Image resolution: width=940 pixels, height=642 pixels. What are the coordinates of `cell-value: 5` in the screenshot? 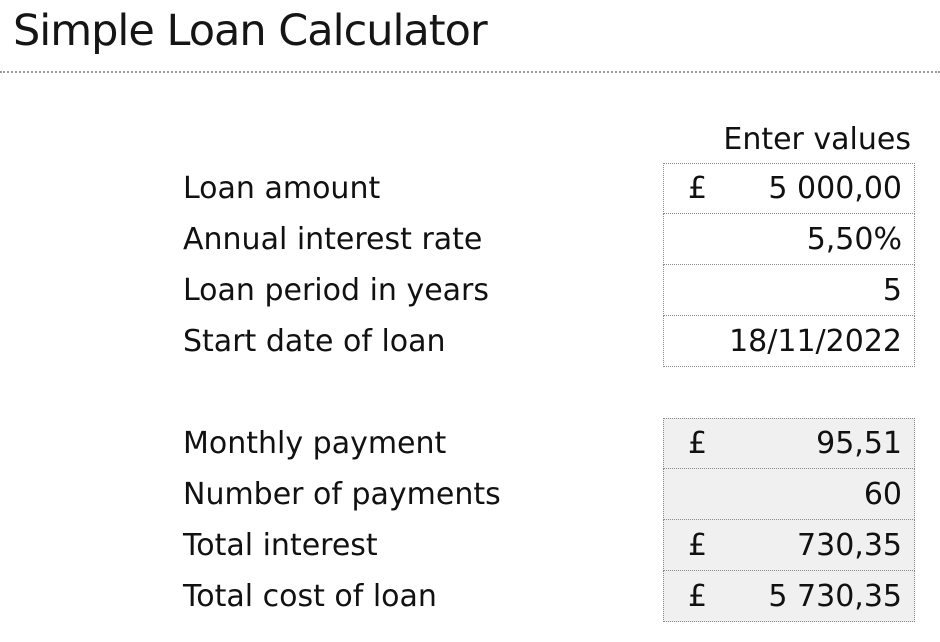 It's located at (892, 290).